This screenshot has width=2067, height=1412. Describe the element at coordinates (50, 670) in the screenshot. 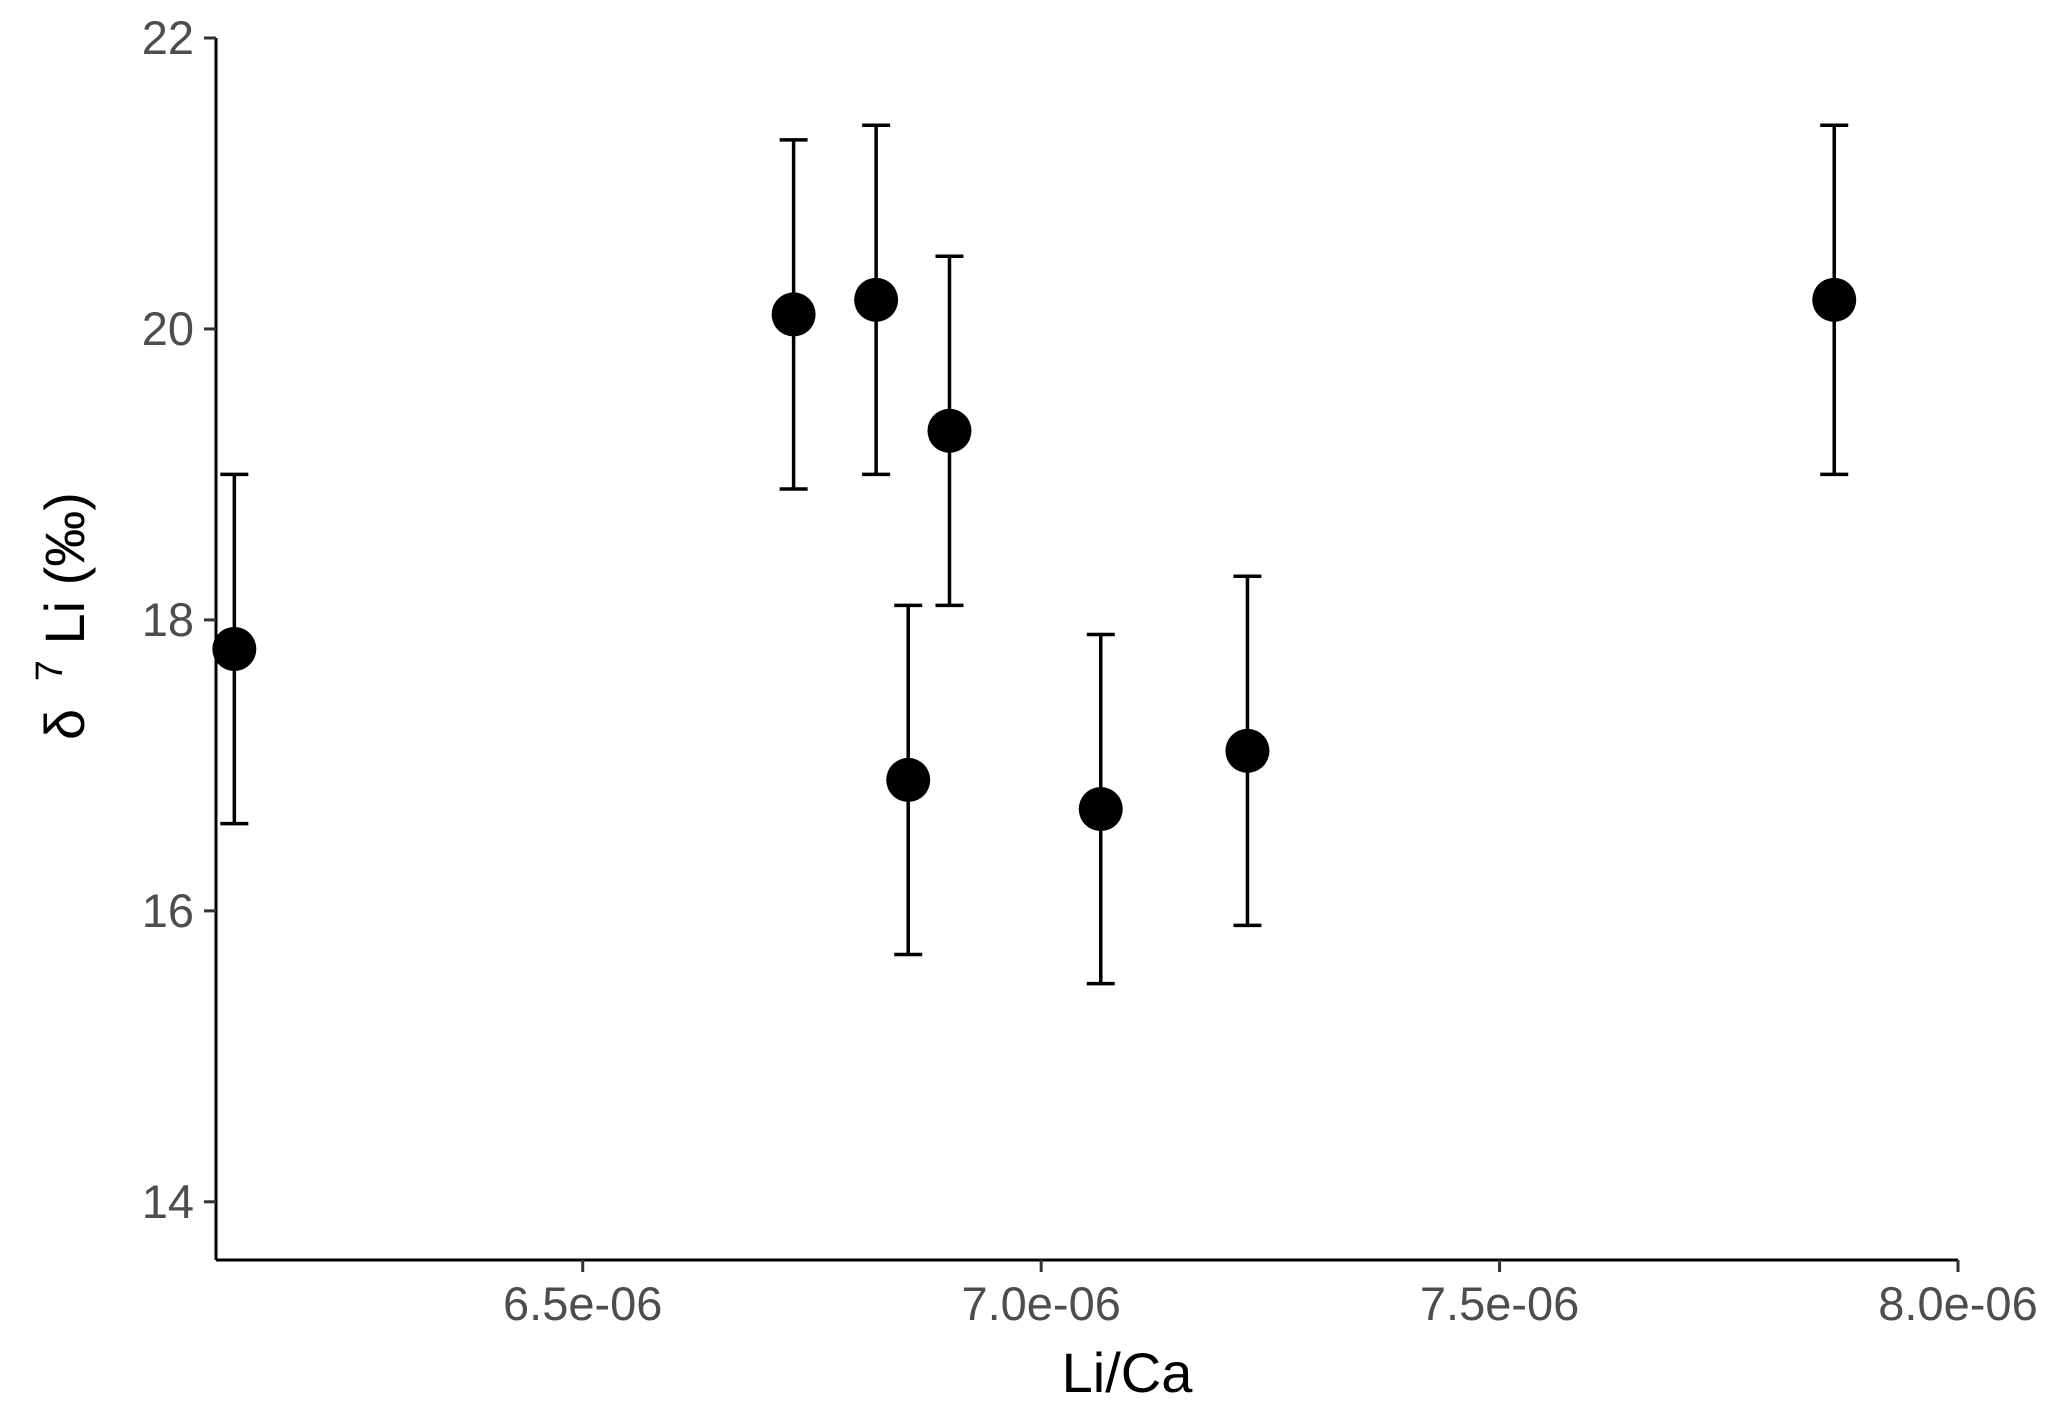

I see `y-axis-title-superscript: 7` at that location.